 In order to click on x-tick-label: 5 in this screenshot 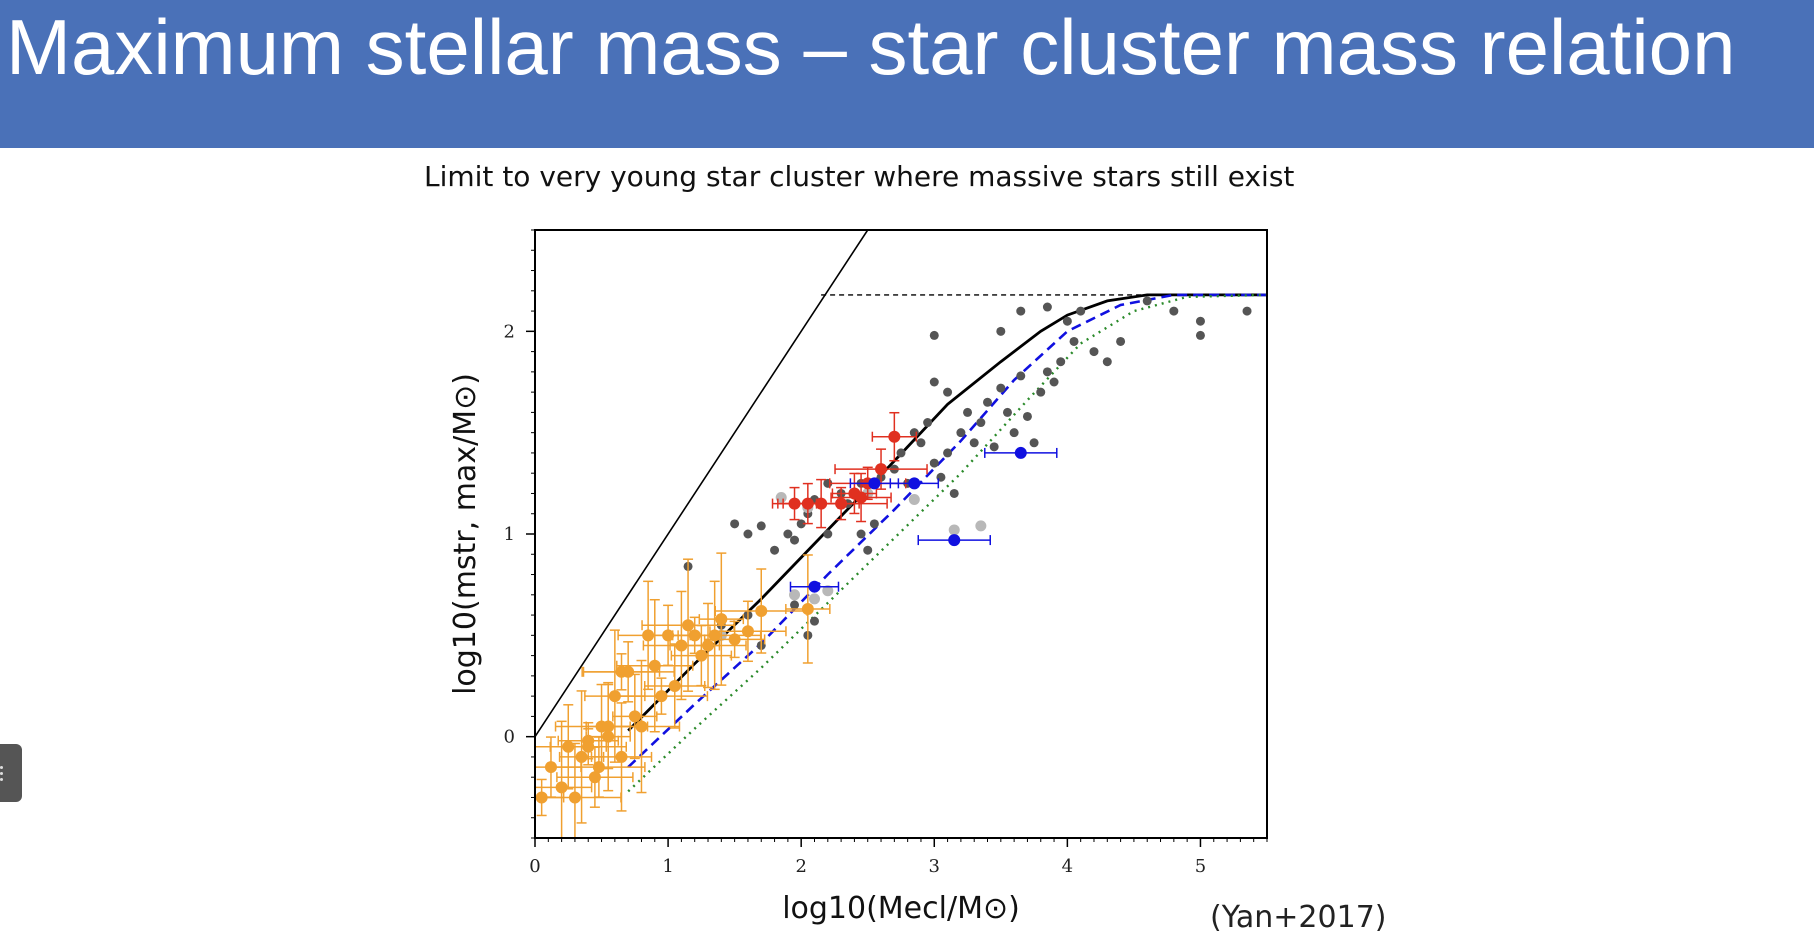, I will do `click(1200, 866)`.